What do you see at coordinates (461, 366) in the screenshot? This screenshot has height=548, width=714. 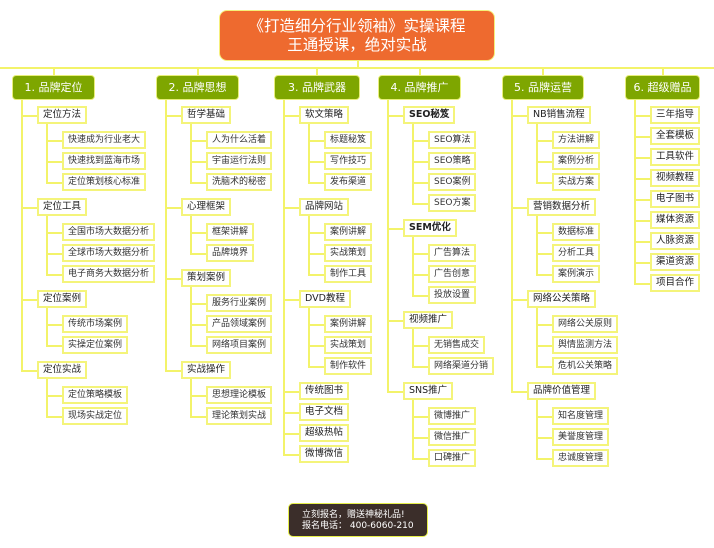 I see `subtopic-node: 网络渠道分销` at bounding box center [461, 366].